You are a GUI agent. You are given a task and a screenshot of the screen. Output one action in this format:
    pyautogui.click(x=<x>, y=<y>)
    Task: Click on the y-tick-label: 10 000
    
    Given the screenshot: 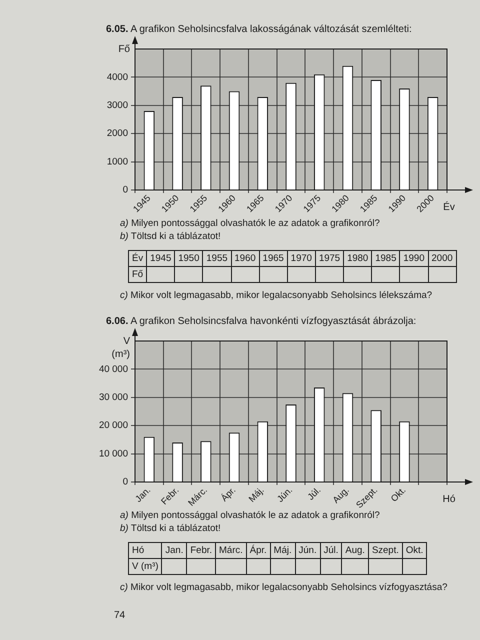 What is the action you would take?
    pyautogui.click(x=113, y=454)
    